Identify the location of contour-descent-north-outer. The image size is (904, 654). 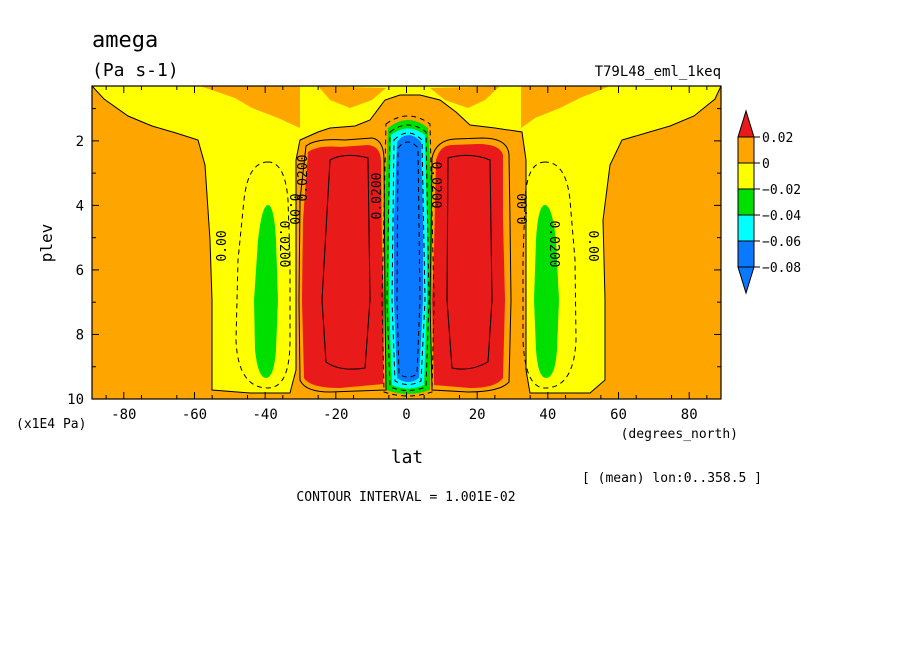
(470, 265).